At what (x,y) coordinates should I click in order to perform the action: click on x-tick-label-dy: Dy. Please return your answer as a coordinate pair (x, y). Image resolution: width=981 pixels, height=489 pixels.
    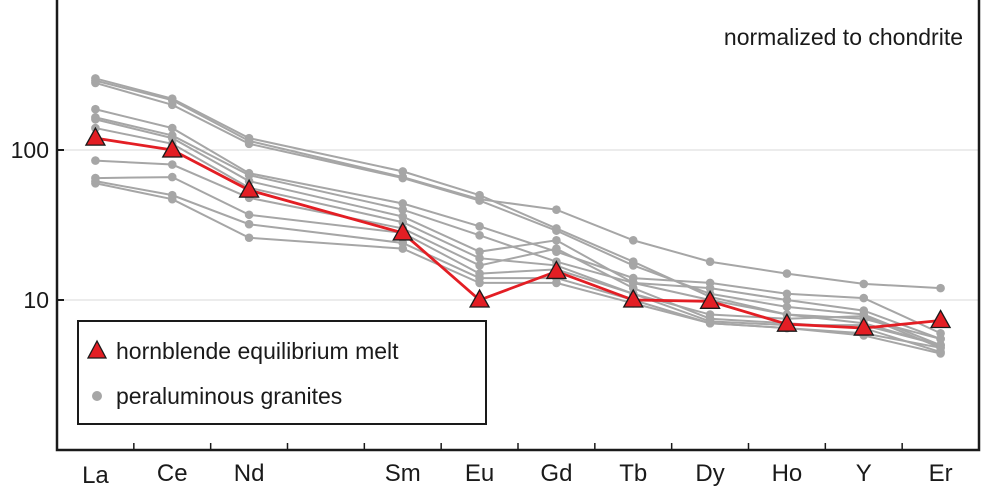
    Looking at the image, I should click on (709, 473).